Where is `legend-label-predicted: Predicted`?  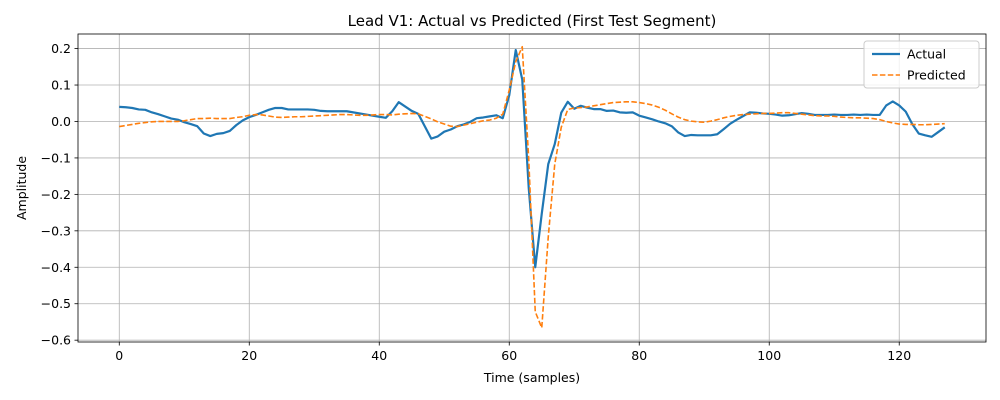
legend-label-predicted: Predicted is located at coordinates (936, 75).